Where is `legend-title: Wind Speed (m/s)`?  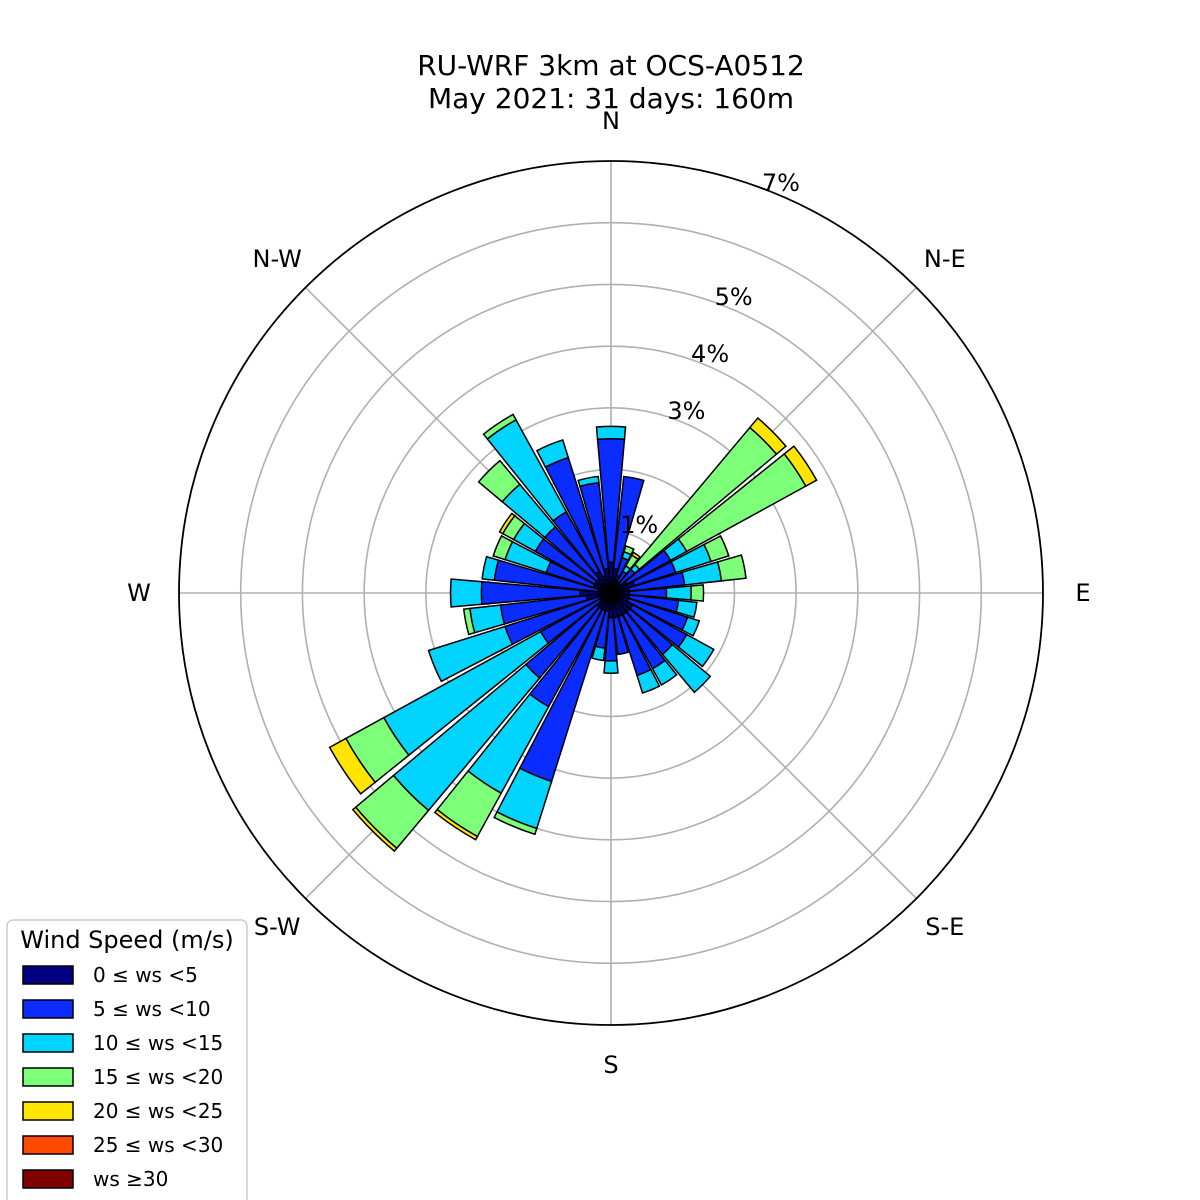
legend-title: Wind Speed (m/s) is located at coordinates (127, 940).